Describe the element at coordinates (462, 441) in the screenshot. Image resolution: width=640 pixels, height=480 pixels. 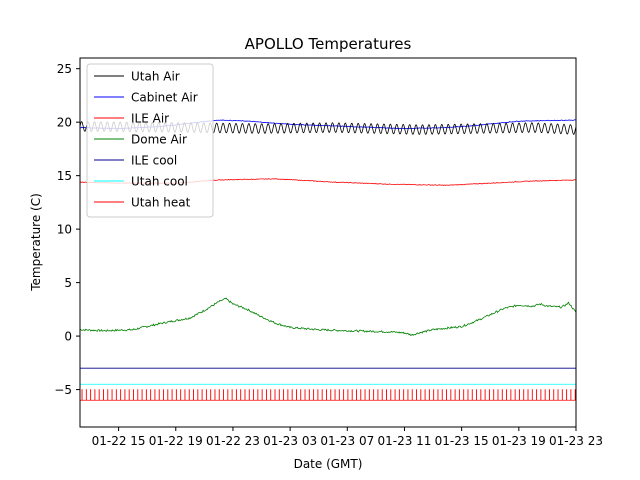
I see `x-tick-label: 01-23 15` at that location.